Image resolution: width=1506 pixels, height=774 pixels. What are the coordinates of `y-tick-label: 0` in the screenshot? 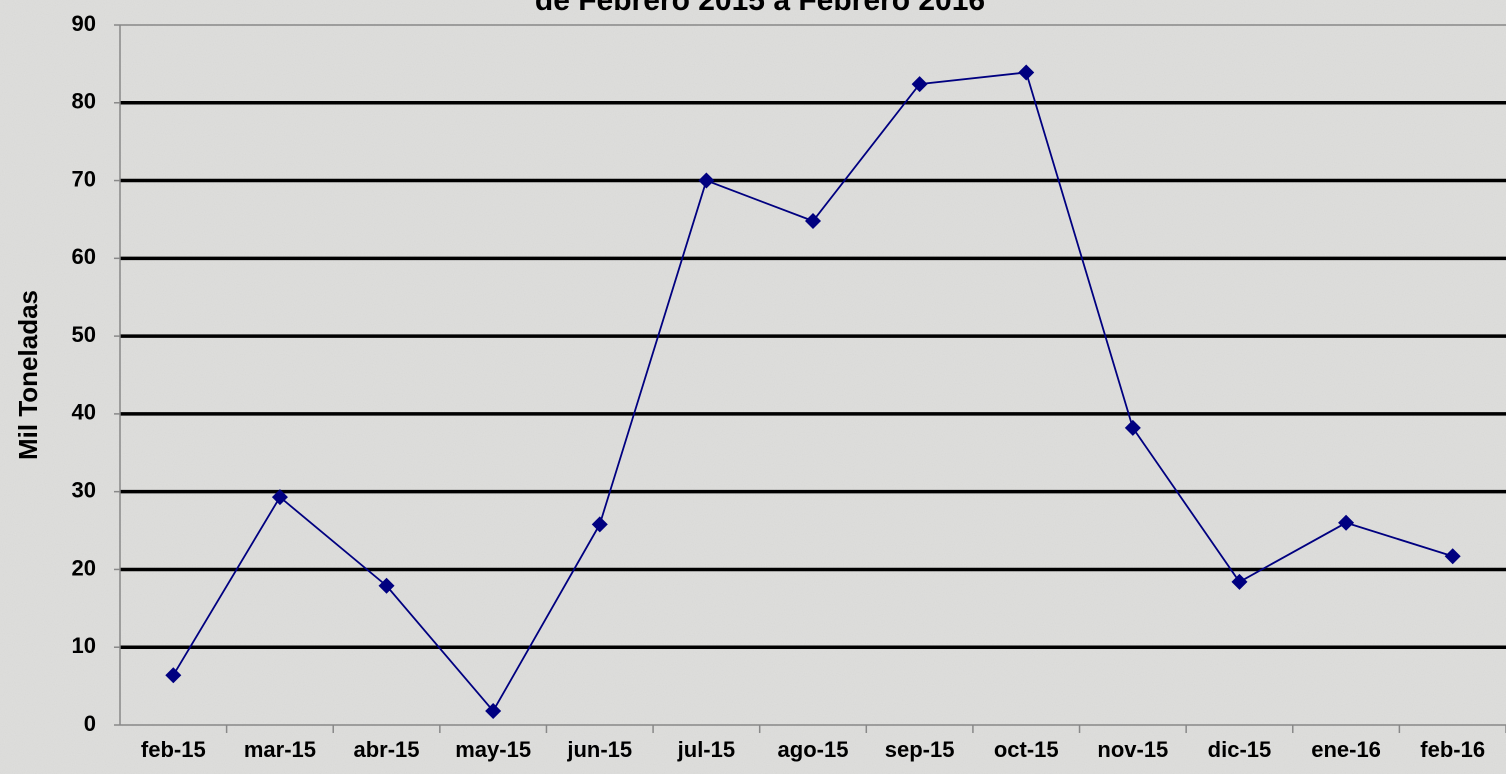 It's located at (90, 723).